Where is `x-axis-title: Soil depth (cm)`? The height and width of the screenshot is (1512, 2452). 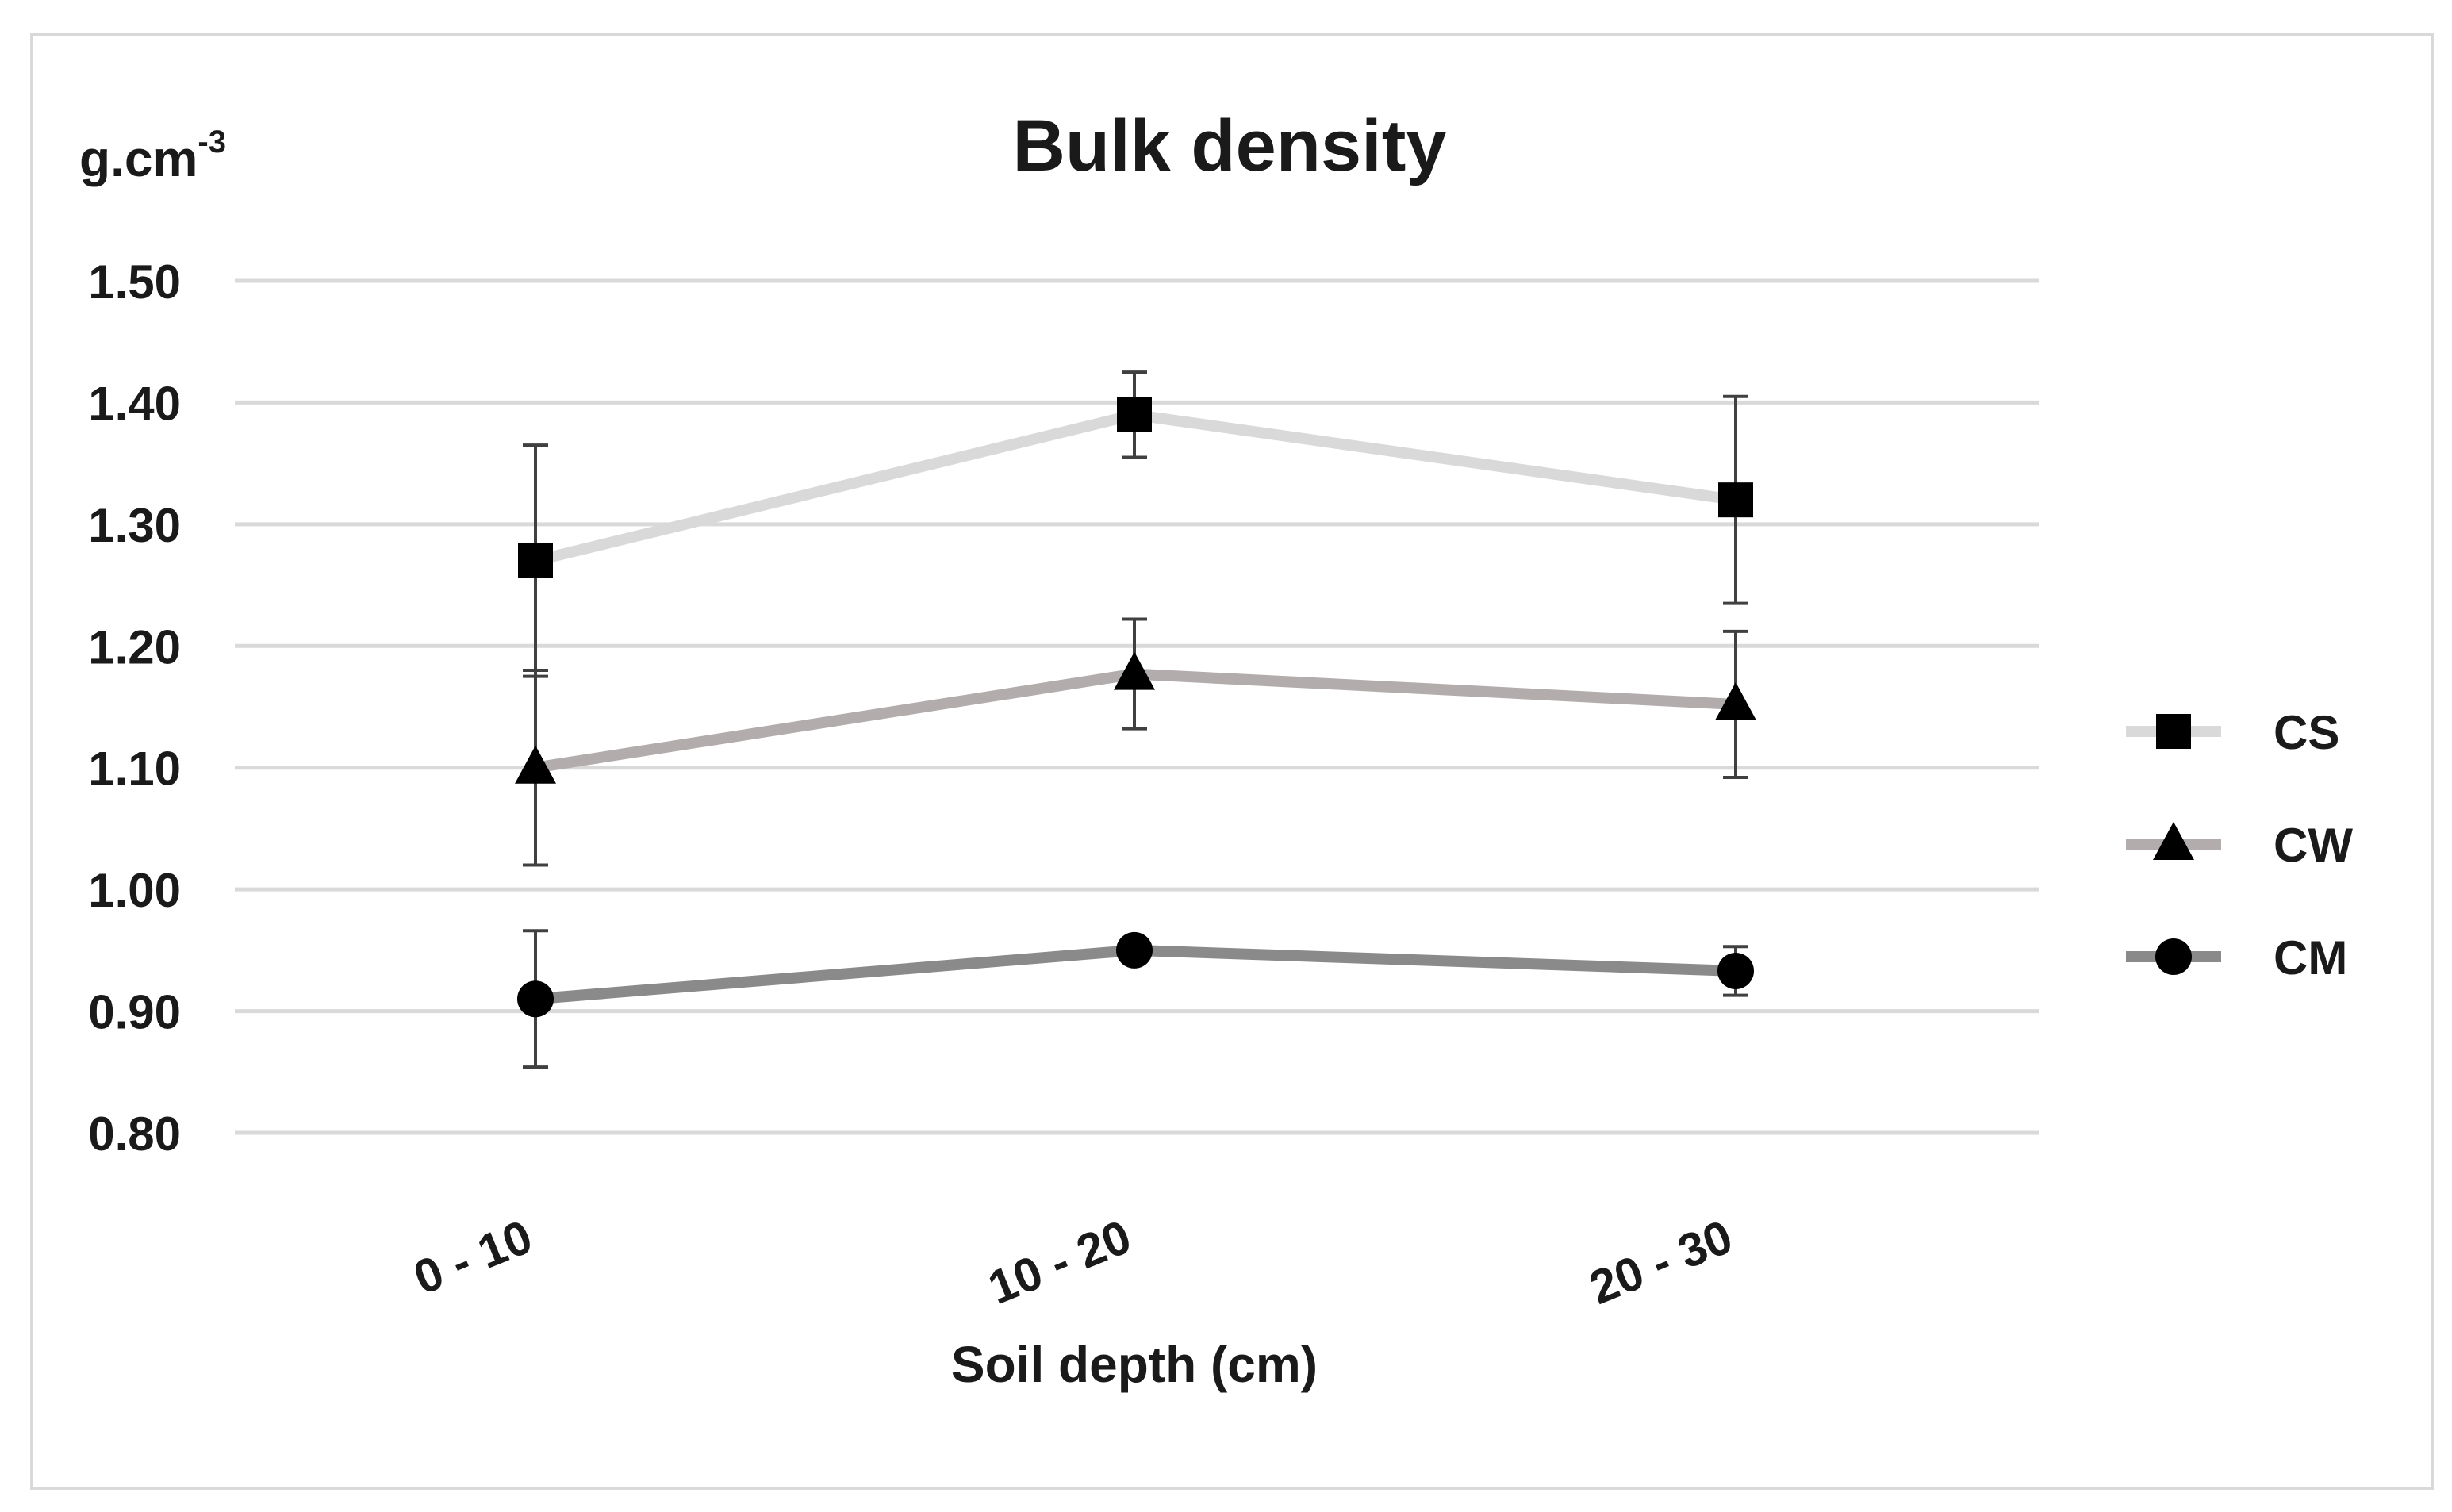
x-axis-title: Soil depth (cm) is located at coordinates (1134, 1365).